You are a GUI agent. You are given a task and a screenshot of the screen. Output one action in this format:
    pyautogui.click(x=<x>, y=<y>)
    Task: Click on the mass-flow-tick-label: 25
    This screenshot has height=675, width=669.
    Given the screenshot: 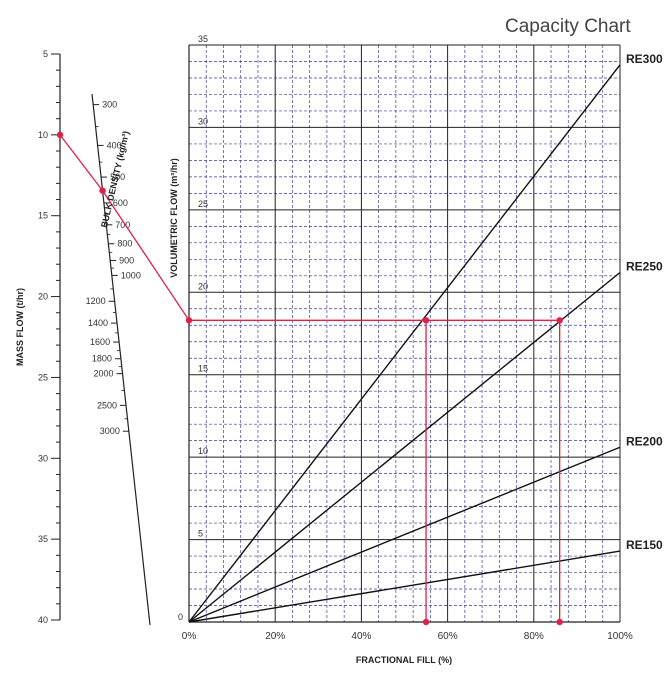 What is the action you would take?
    pyautogui.click(x=43, y=377)
    